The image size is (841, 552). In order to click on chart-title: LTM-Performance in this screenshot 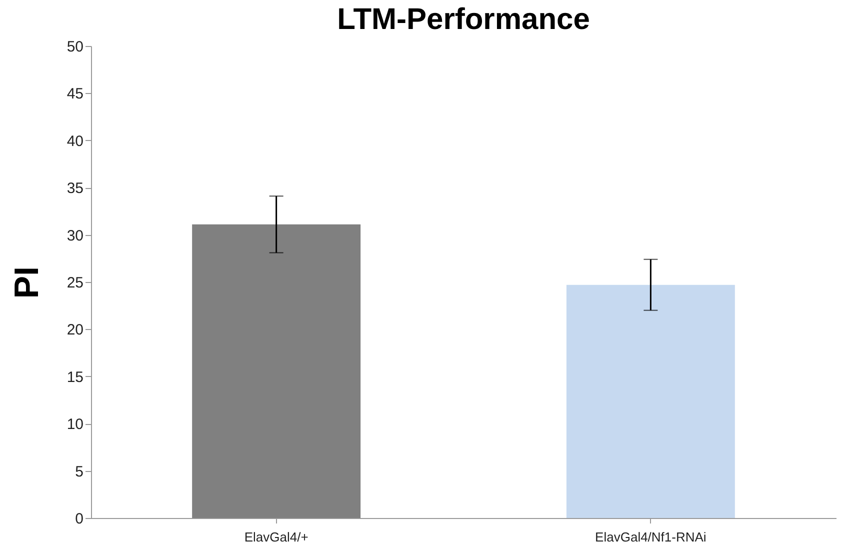, I will do `click(463, 19)`.